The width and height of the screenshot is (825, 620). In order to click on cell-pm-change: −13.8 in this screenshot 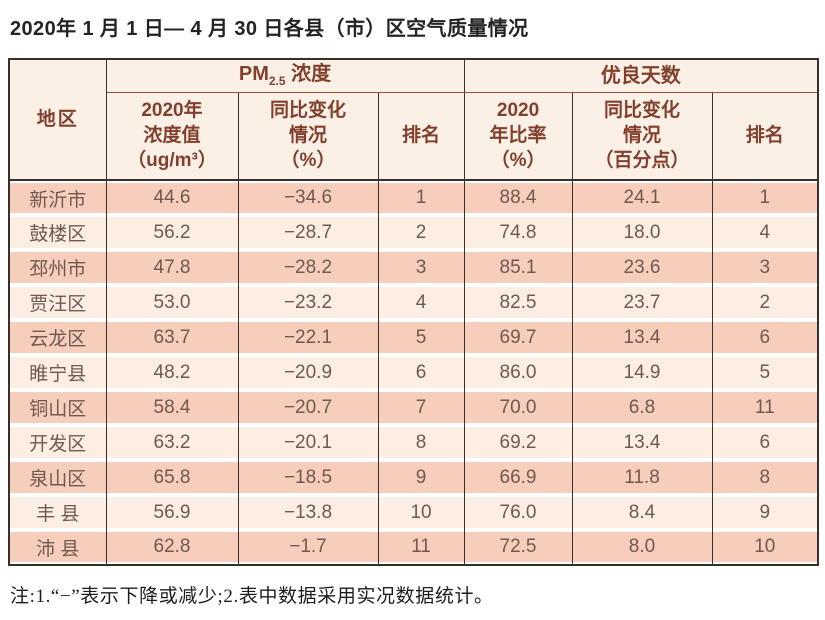, I will do `click(308, 512)`.